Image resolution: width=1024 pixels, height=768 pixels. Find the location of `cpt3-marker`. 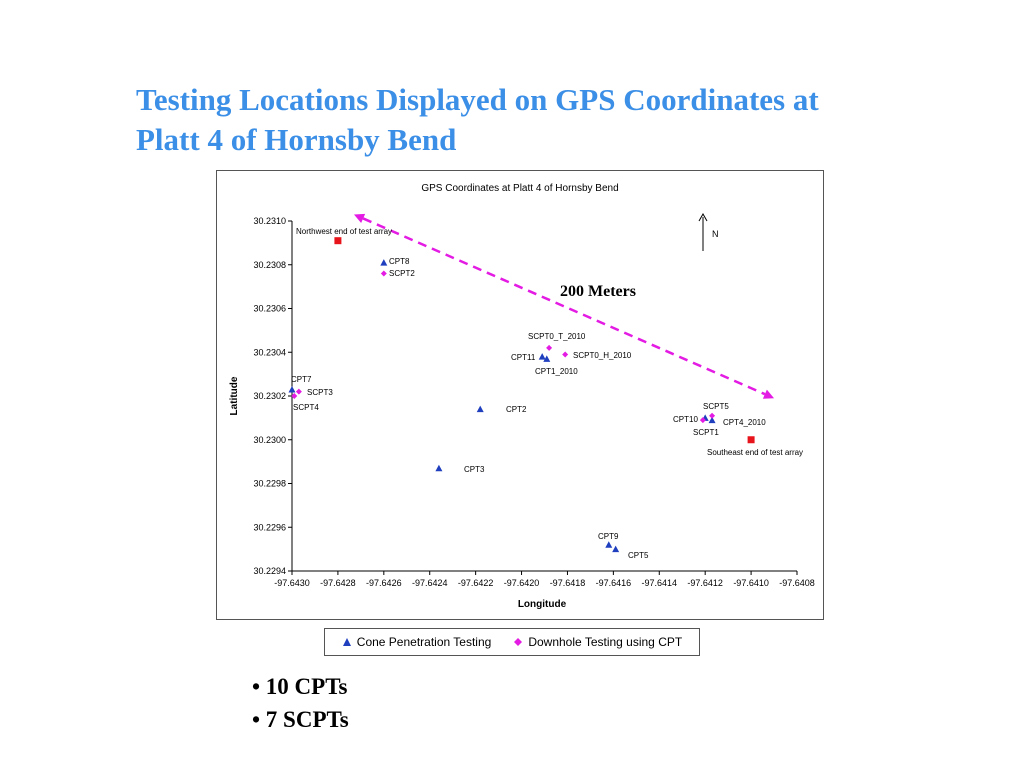

cpt3-marker is located at coordinates (439, 468).